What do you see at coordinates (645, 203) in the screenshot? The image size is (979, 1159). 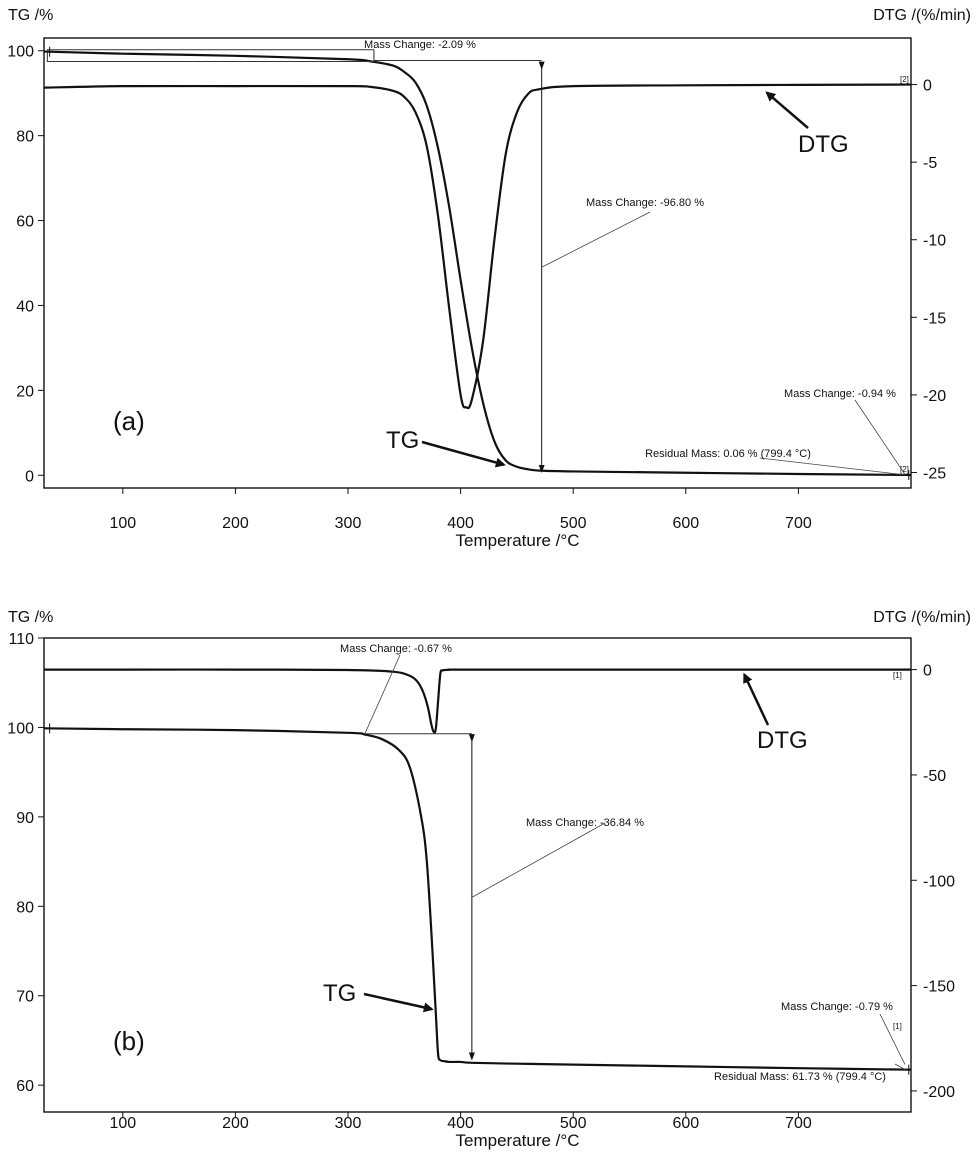 I see `mass-change-label-2: Mass Change: -96.80 %` at bounding box center [645, 203].